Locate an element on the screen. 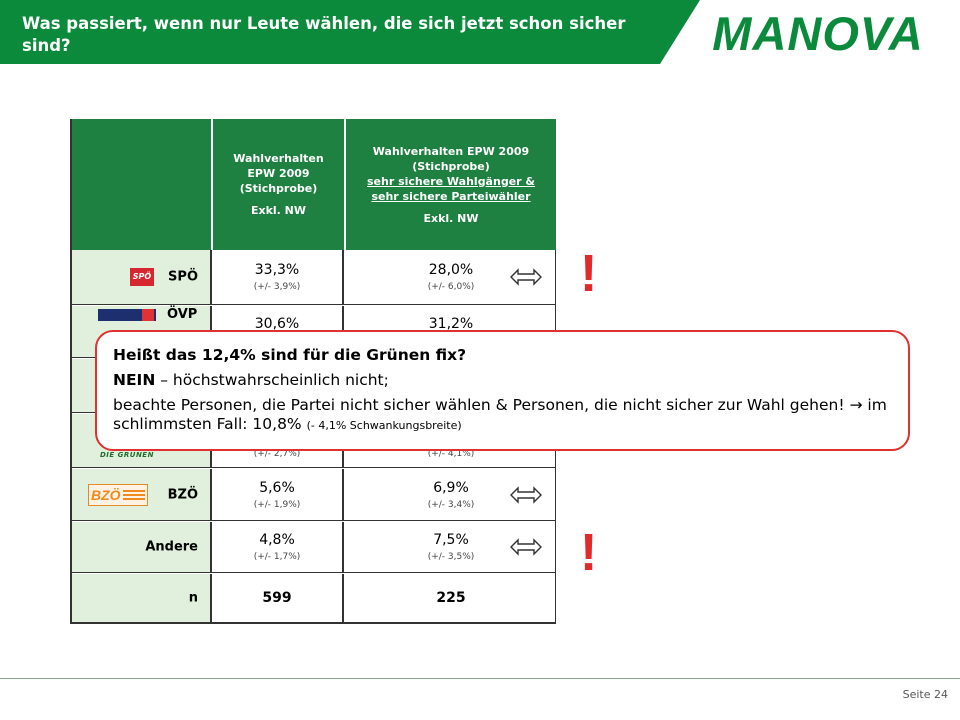  party-name: ÖVP is located at coordinates (182, 314).